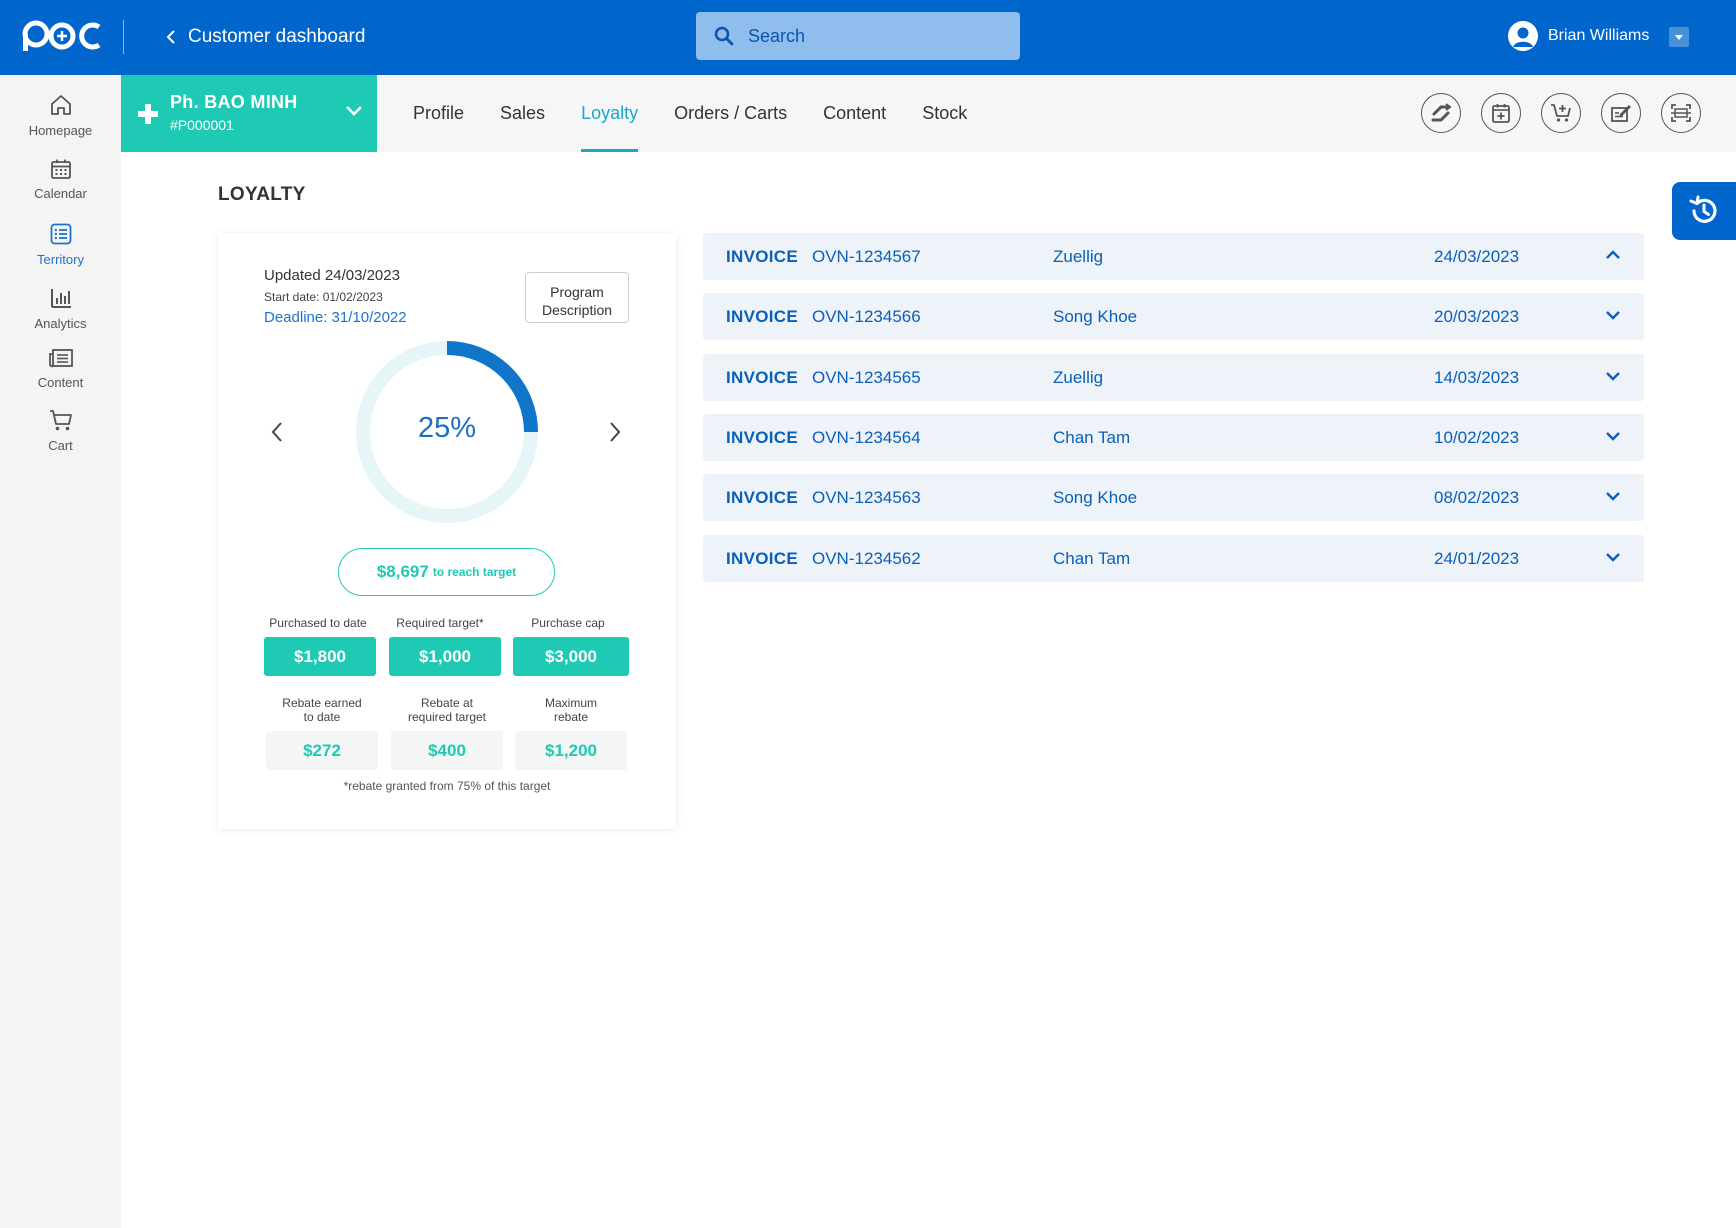 The width and height of the screenshot is (1736, 1228). I want to click on updated-date: Updated 24/03/2023, so click(332, 275).